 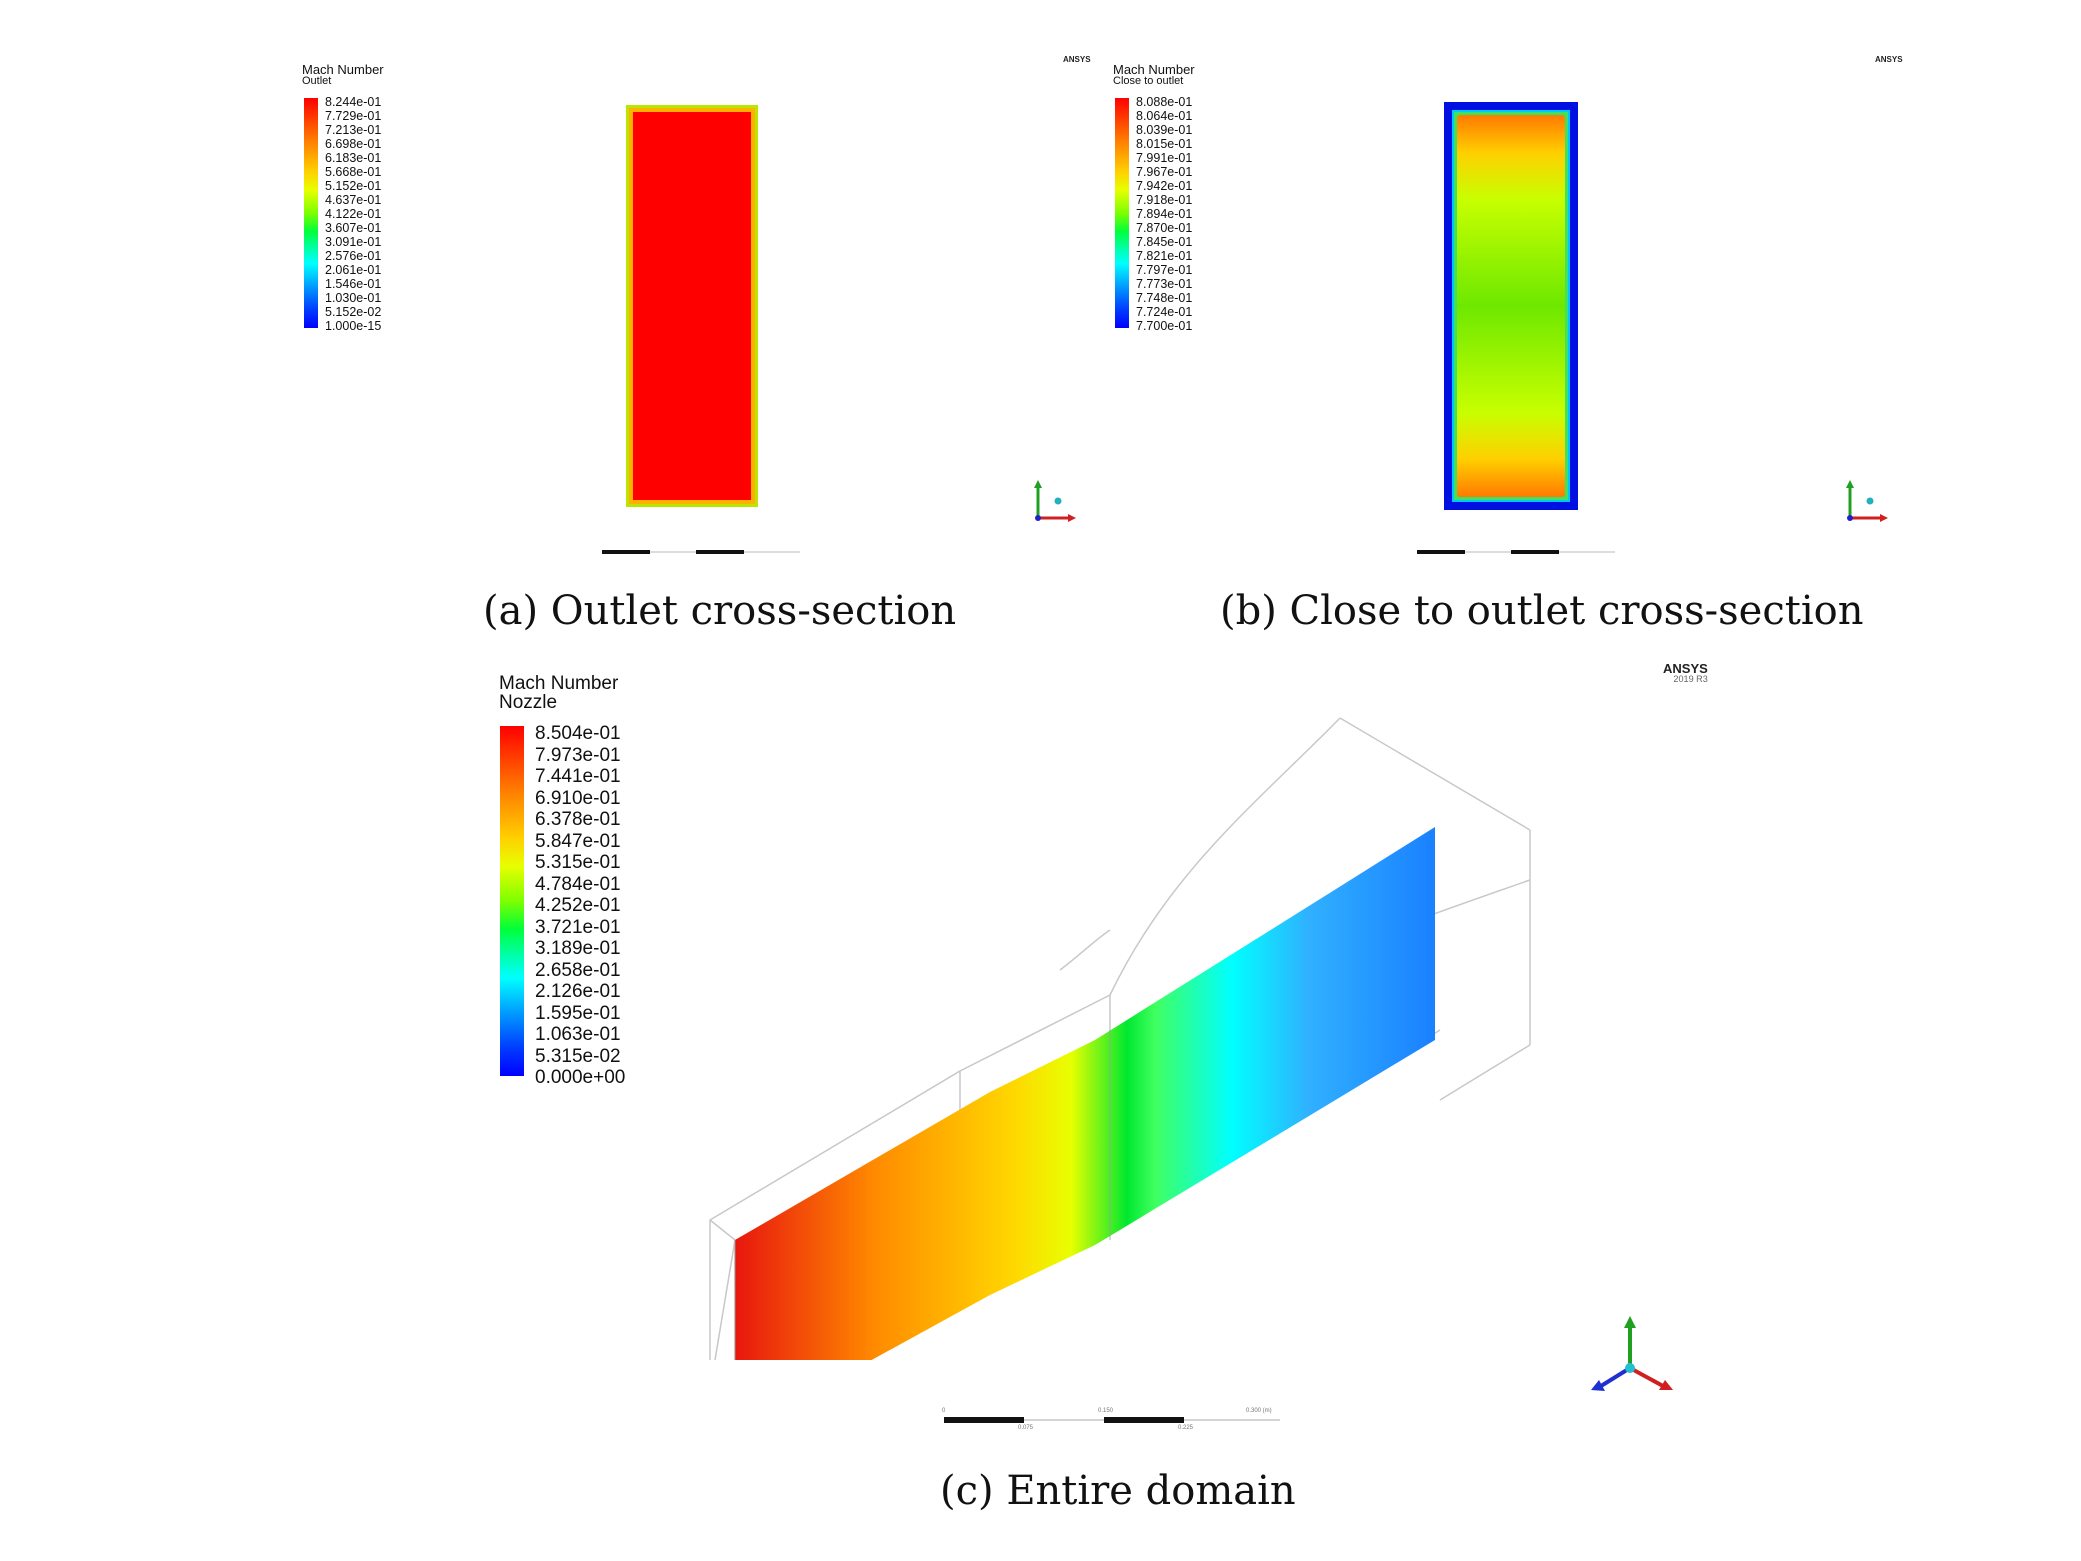 What do you see at coordinates (353, 298) in the screenshot?
I see `legend-tick-label: 1.030e-01` at bounding box center [353, 298].